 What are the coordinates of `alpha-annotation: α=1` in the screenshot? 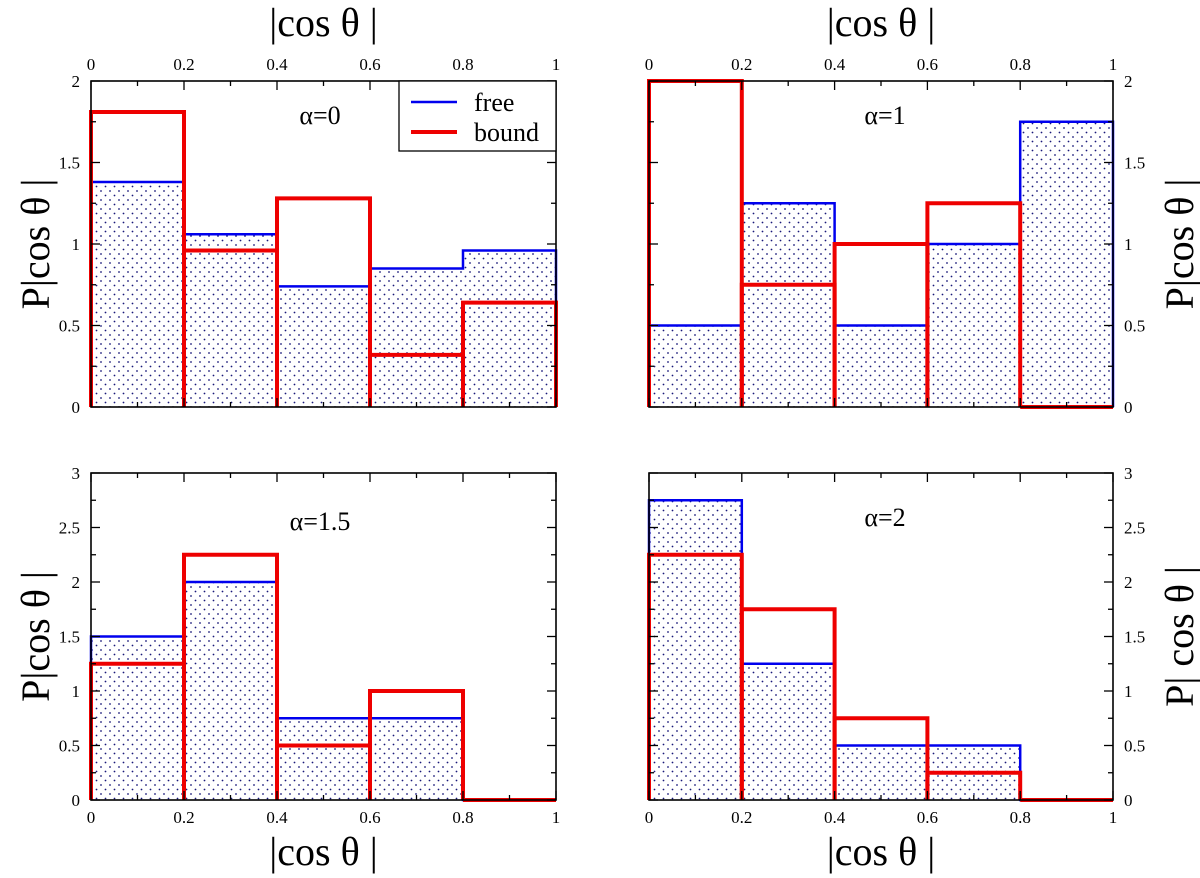 It's located at (884, 115).